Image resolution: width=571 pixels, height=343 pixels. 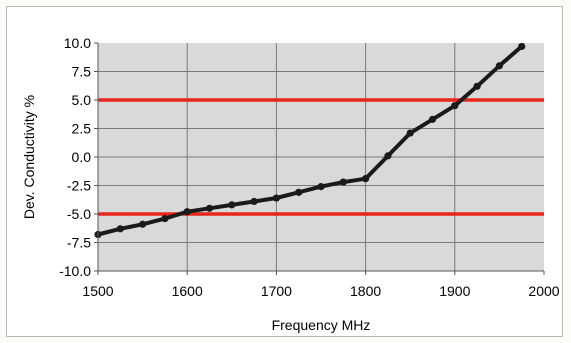 What do you see at coordinates (79, 243) in the screenshot?
I see `y-tick-label: -7.5` at bounding box center [79, 243].